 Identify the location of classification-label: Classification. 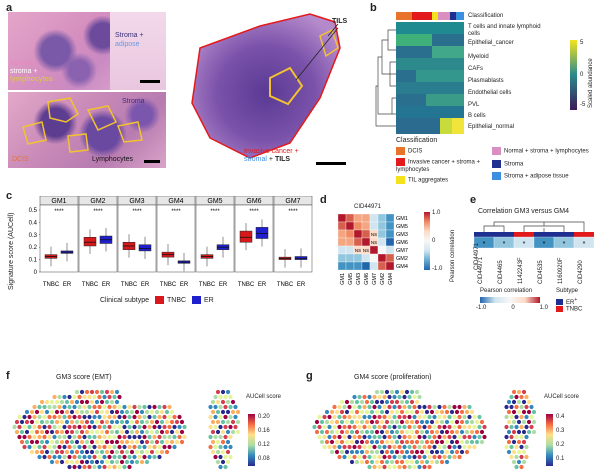
(486, 16).